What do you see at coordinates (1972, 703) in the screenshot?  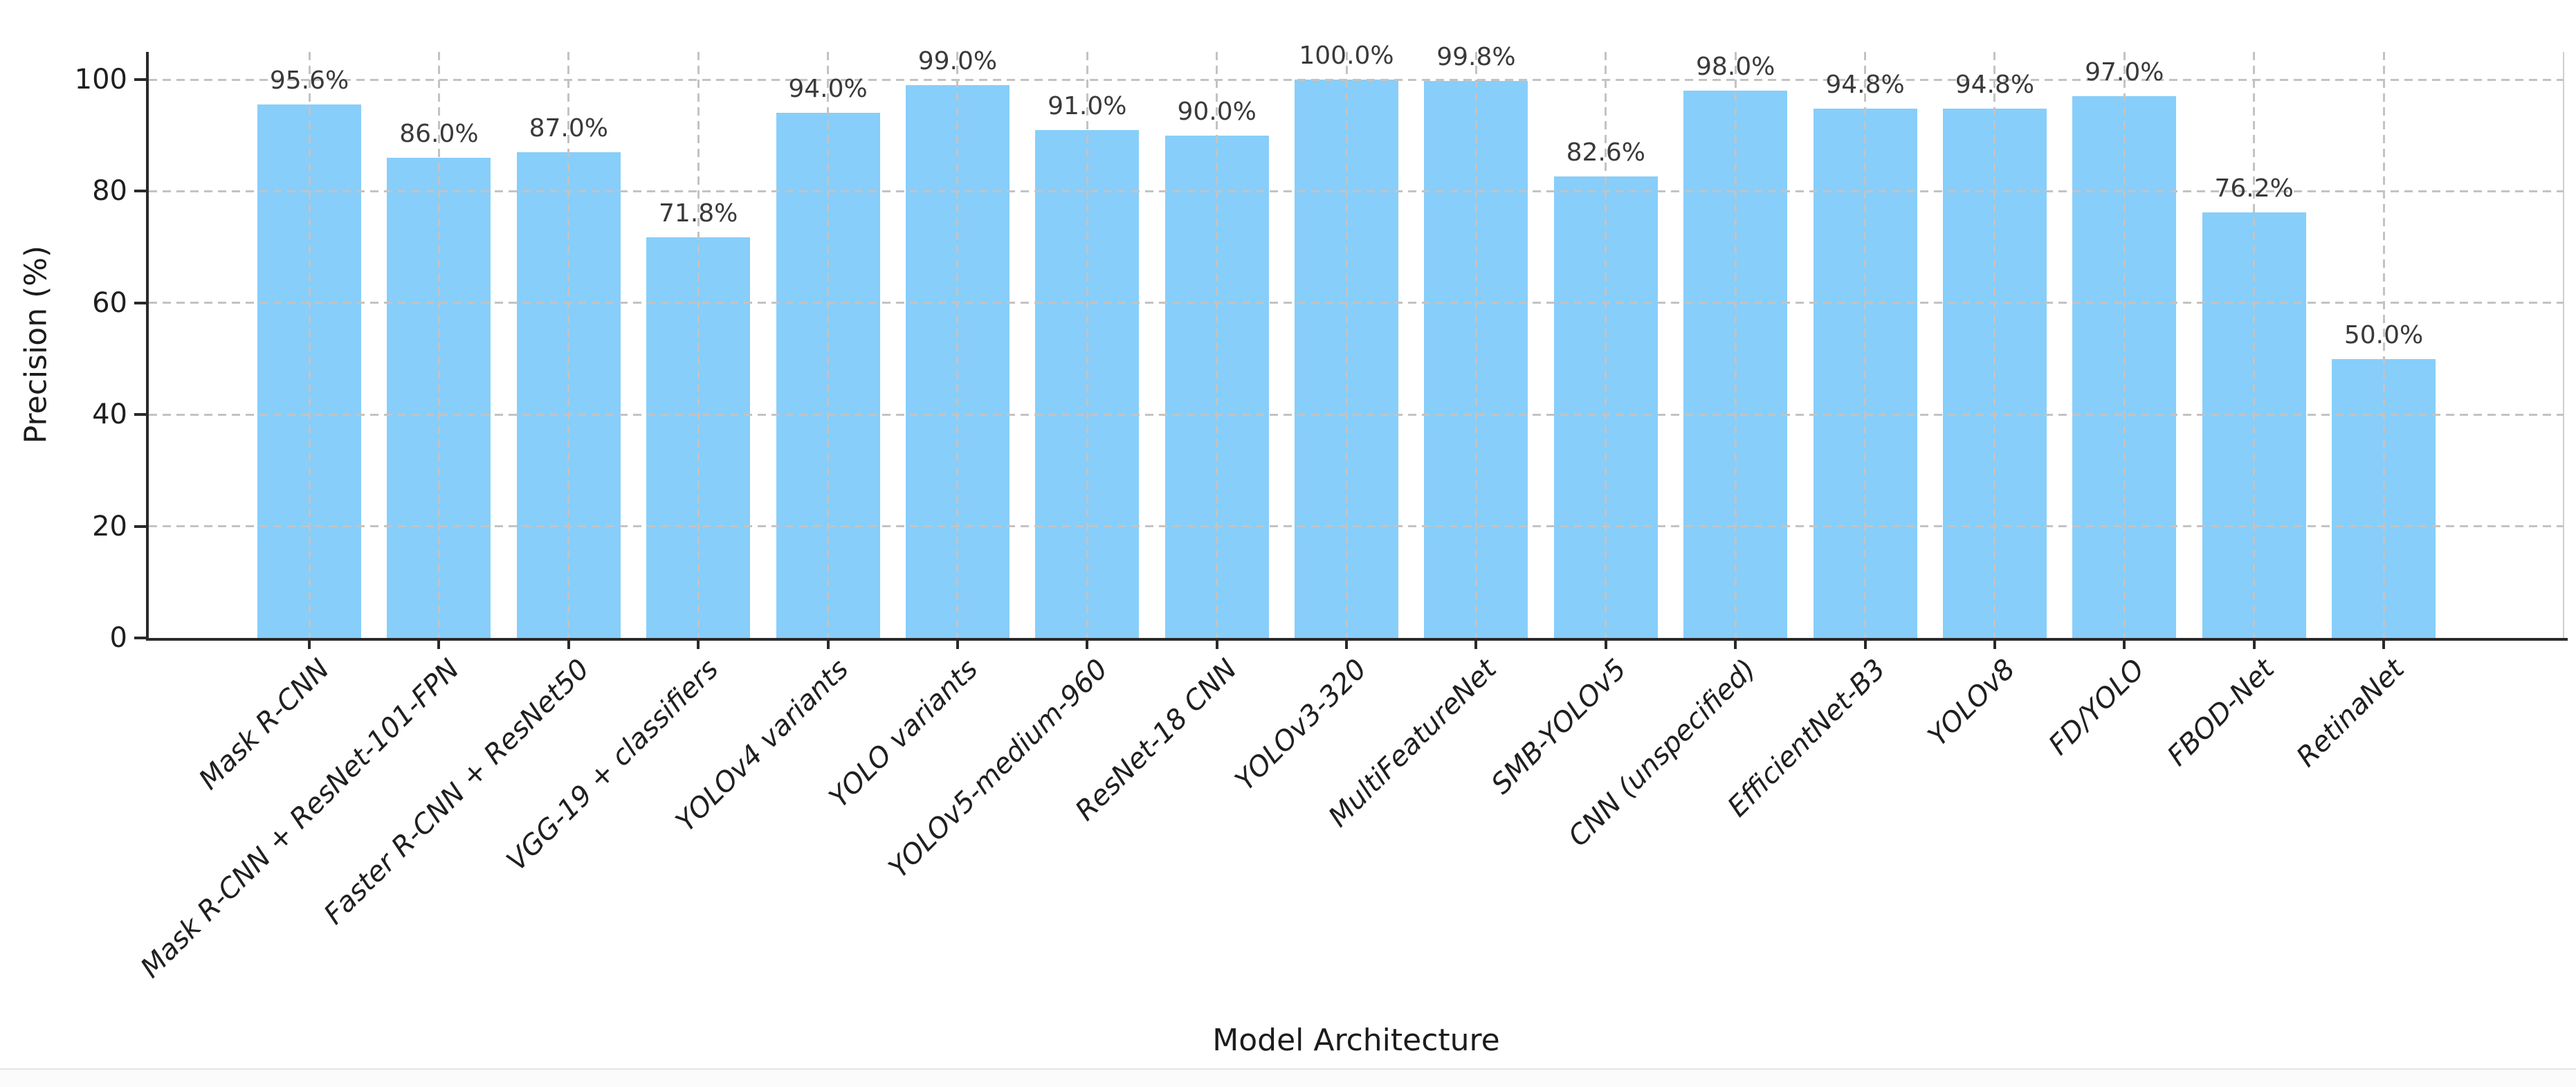 I see `x-tick-label: YOLOv8` at bounding box center [1972, 703].